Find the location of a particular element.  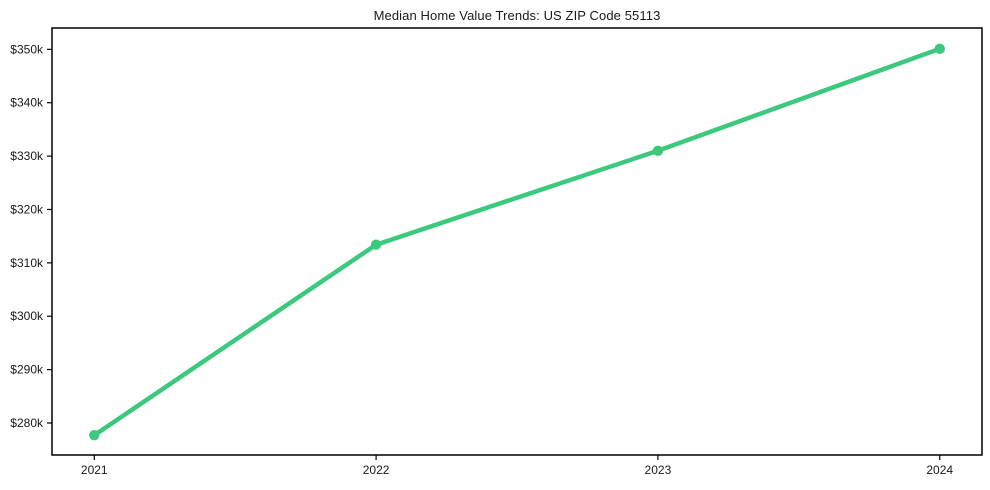

y-tick-label: $280k is located at coordinates (27, 423).